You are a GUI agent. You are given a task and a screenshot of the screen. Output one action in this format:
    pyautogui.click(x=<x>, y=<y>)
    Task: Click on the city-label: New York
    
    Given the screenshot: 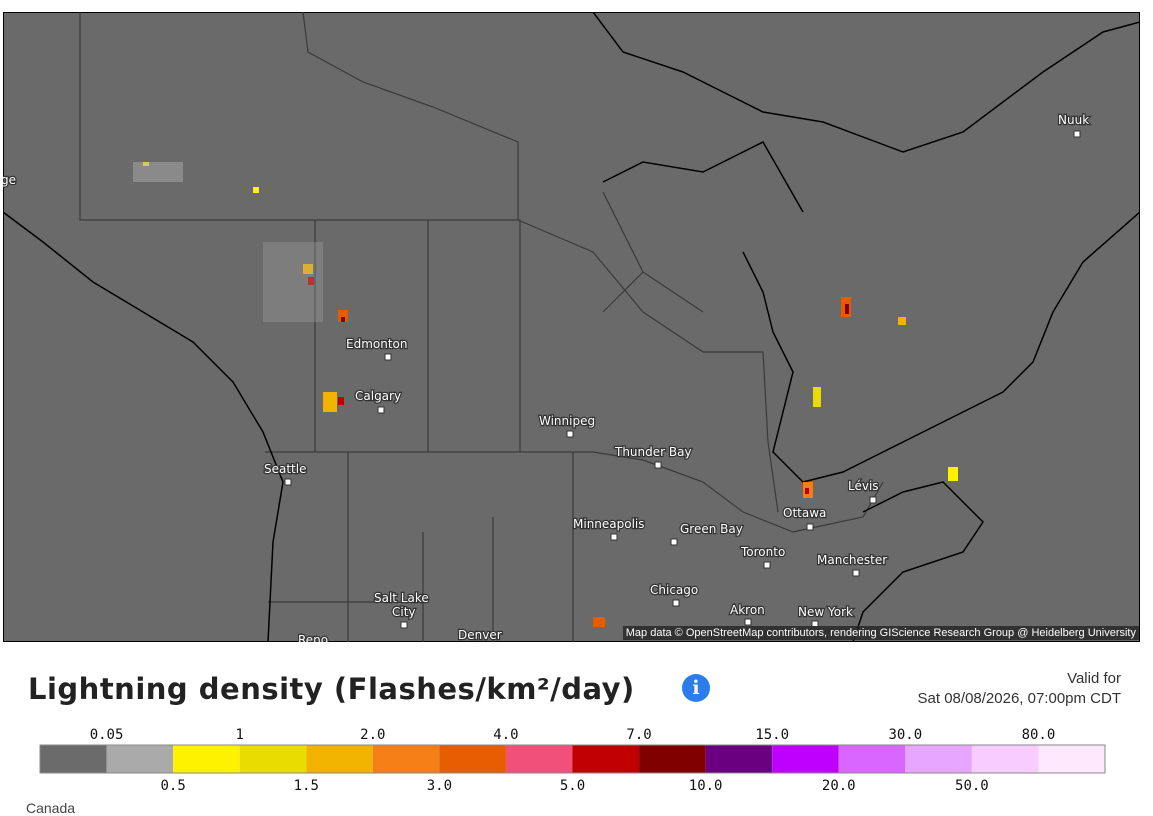 What is the action you would take?
    pyautogui.click(x=825, y=612)
    